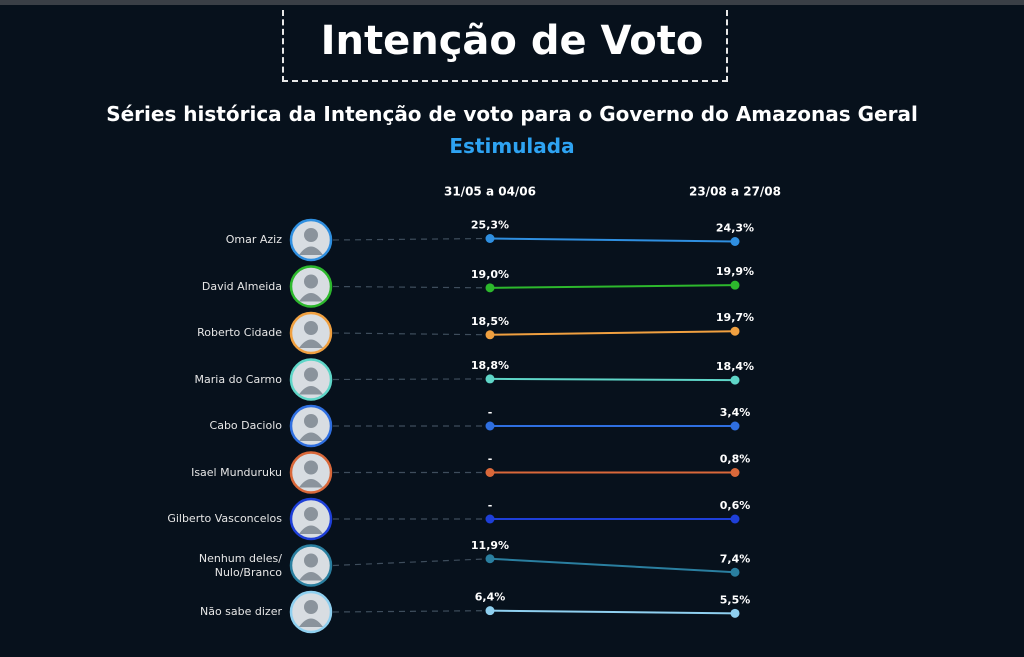 The image size is (1024, 657). Describe the element at coordinates (490, 365) in the screenshot. I see `value-label: 18,8%` at that location.